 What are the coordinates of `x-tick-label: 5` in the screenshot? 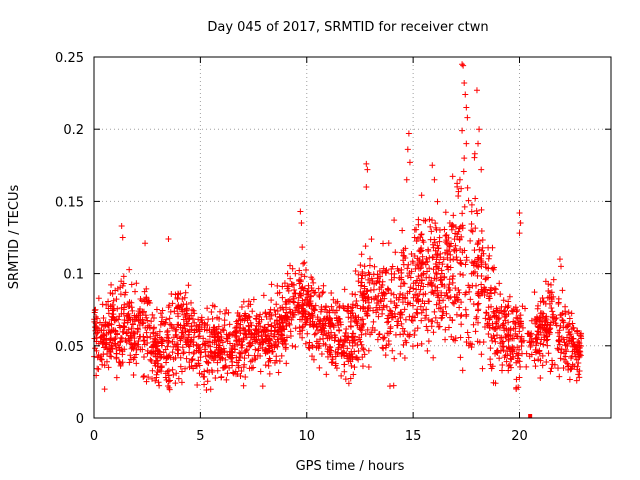 It's located at (200, 436).